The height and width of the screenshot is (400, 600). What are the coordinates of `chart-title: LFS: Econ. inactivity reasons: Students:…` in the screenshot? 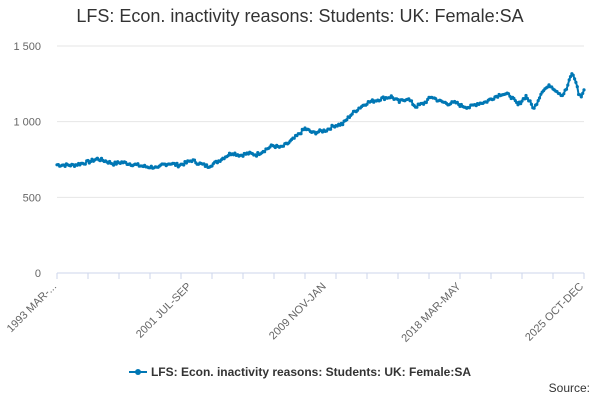 It's located at (300, 16).